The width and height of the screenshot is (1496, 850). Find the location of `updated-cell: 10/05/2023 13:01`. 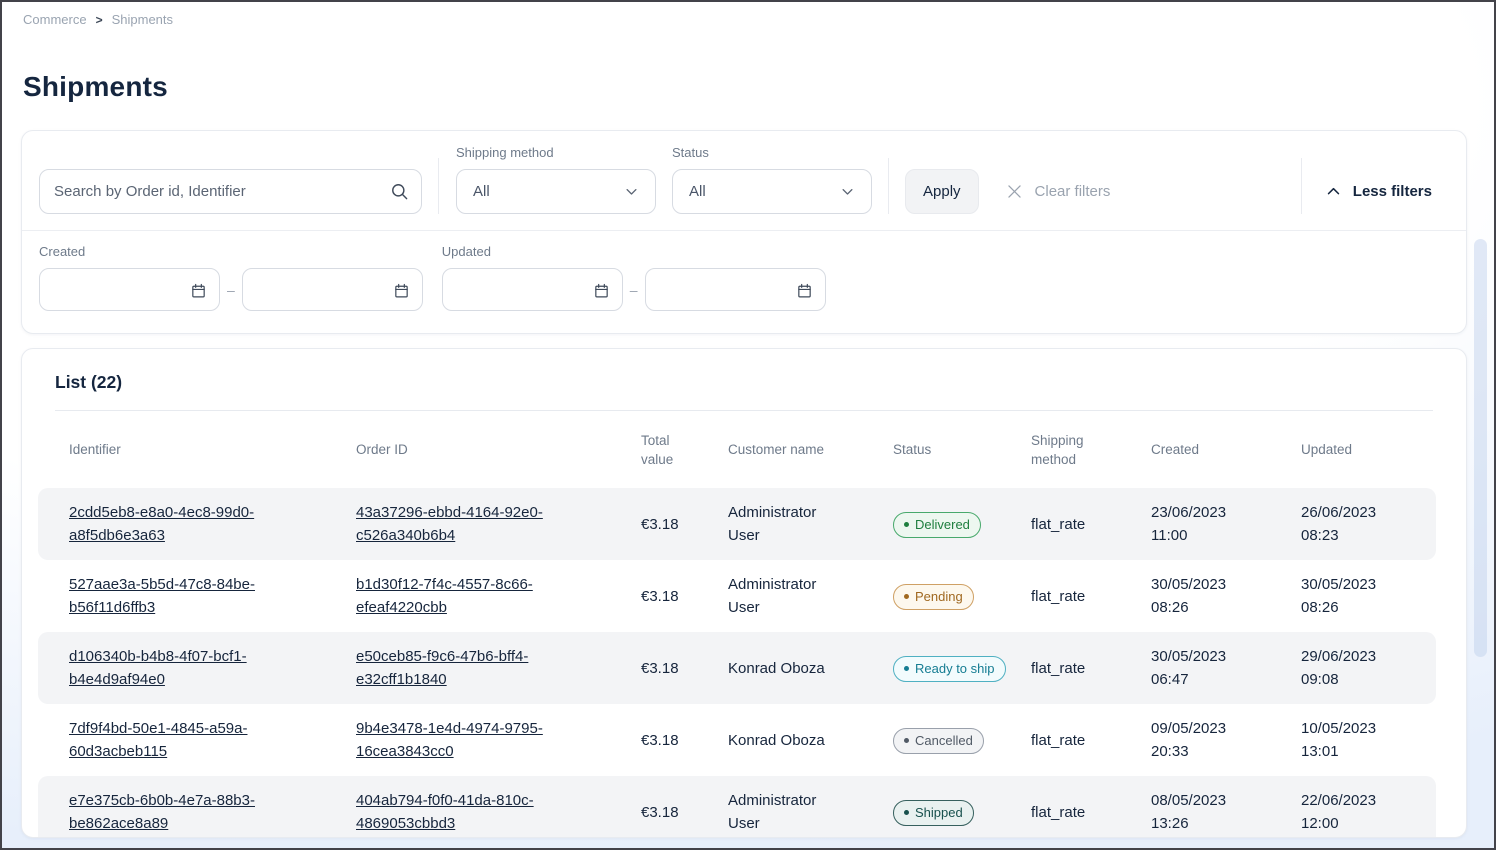

updated-cell: 10/05/2023 13:01 is located at coordinates (1339, 740).